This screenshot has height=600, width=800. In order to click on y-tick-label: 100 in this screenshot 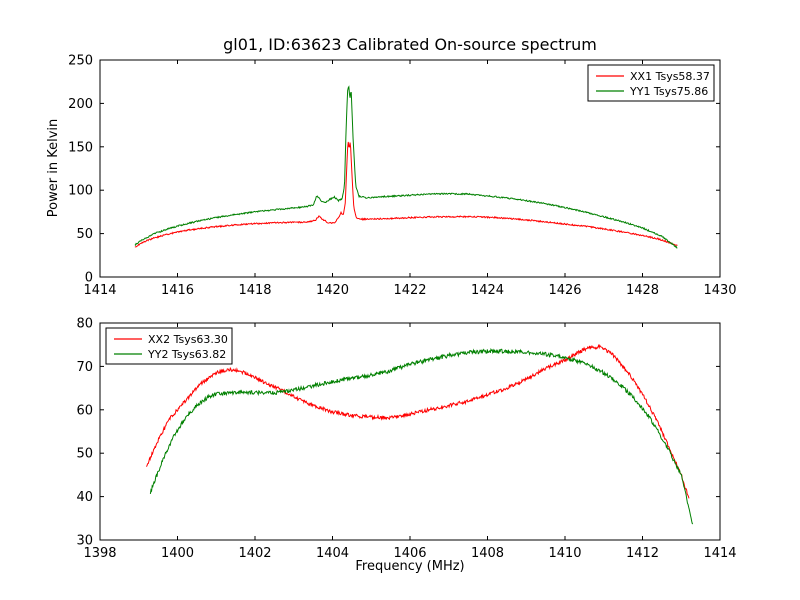, I will do `click(80, 191)`.